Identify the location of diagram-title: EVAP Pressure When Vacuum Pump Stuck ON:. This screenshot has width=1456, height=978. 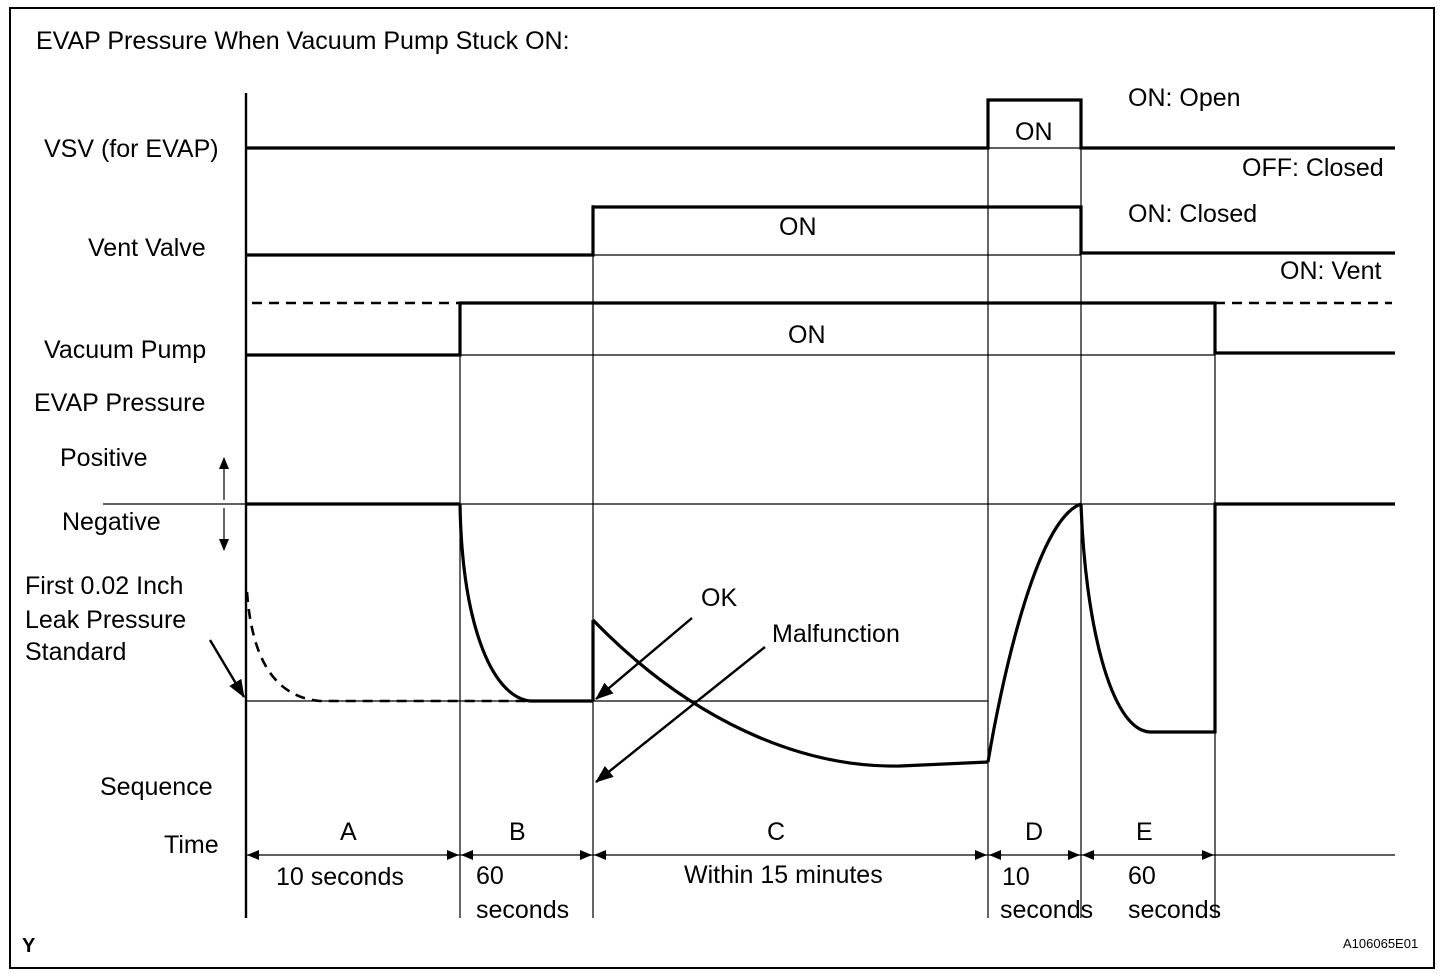
(303, 41).